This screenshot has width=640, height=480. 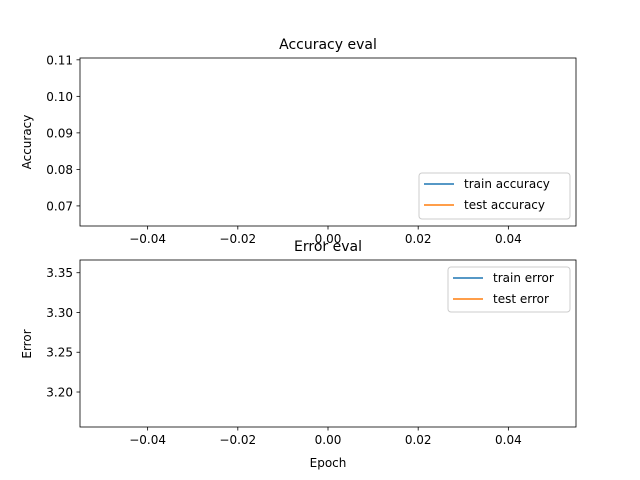 What do you see at coordinates (59, 313) in the screenshot?
I see `error-y-tick-label: 3.30` at bounding box center [59, 313].